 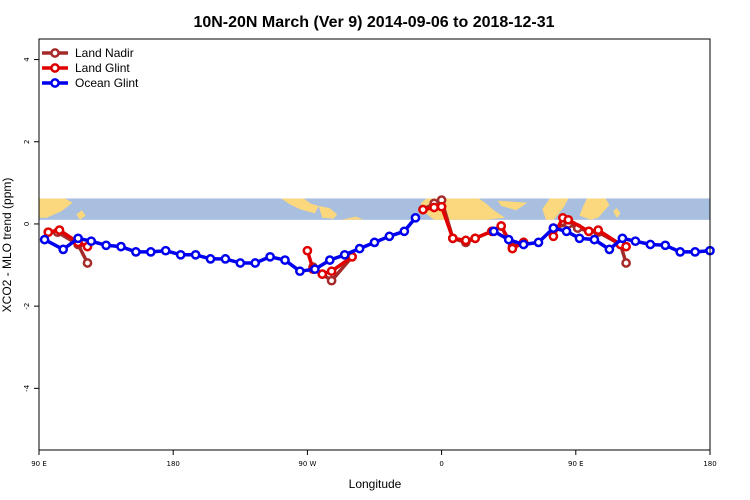 What do you see at coordinates (90, 83) in the screenshot?
I see `legend-item-2: Ocean Glint` at bounding box center [90, 83].